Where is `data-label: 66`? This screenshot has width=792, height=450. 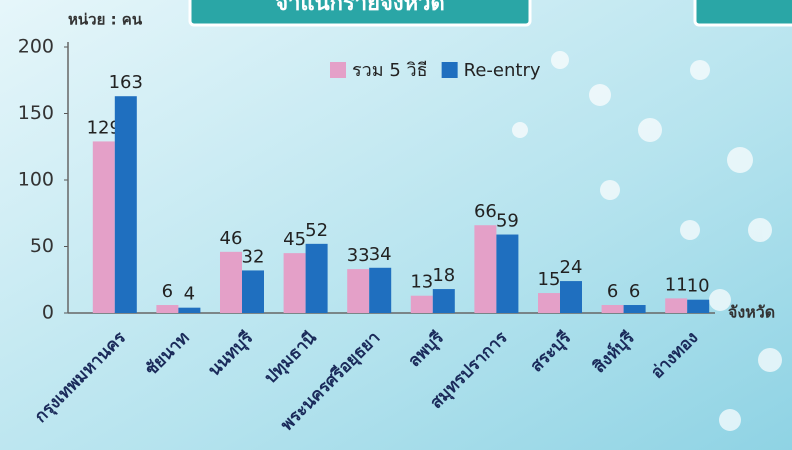 data-label: 66 is located at coordinates (485, 211).